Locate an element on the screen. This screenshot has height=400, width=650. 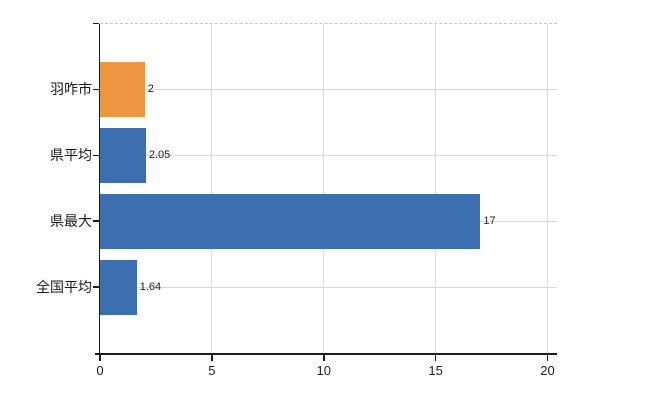
bar-value-label: 2.05 is located at coordinates (159, 155).